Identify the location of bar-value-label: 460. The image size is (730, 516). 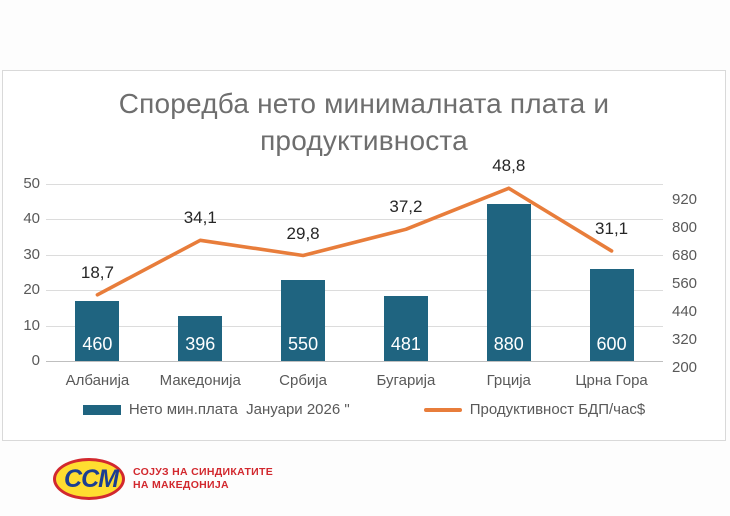
(97, 344).